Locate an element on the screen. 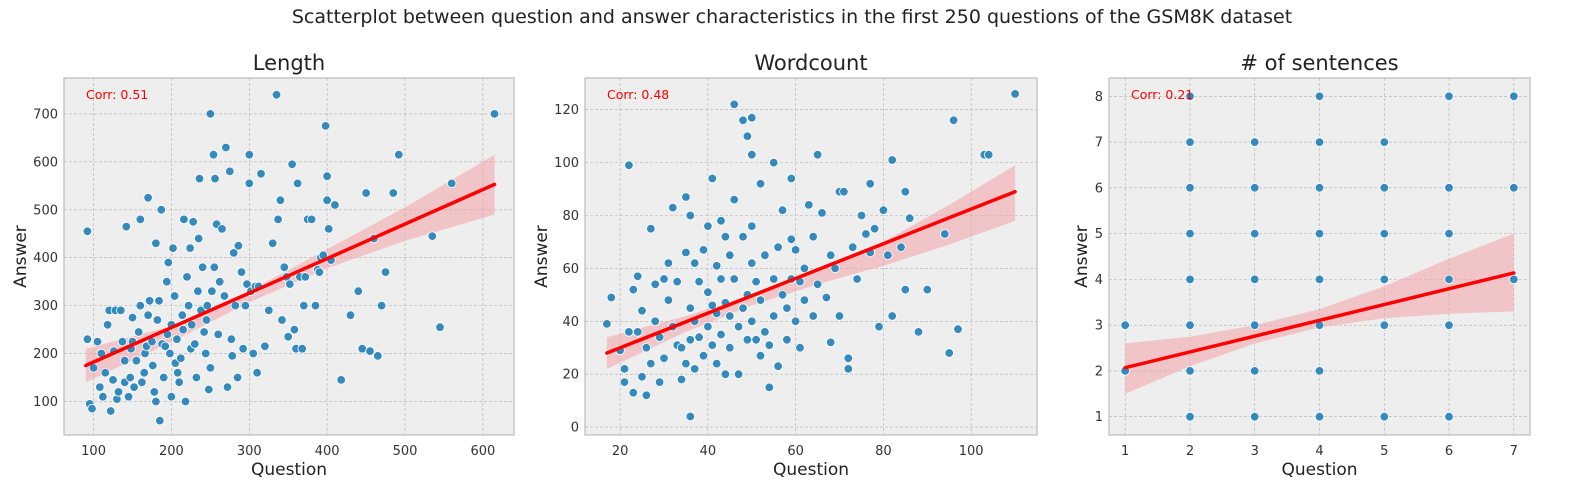 The image size is (1584, 492). y-tick-label: 2 is located at coordinates (1099, 371).